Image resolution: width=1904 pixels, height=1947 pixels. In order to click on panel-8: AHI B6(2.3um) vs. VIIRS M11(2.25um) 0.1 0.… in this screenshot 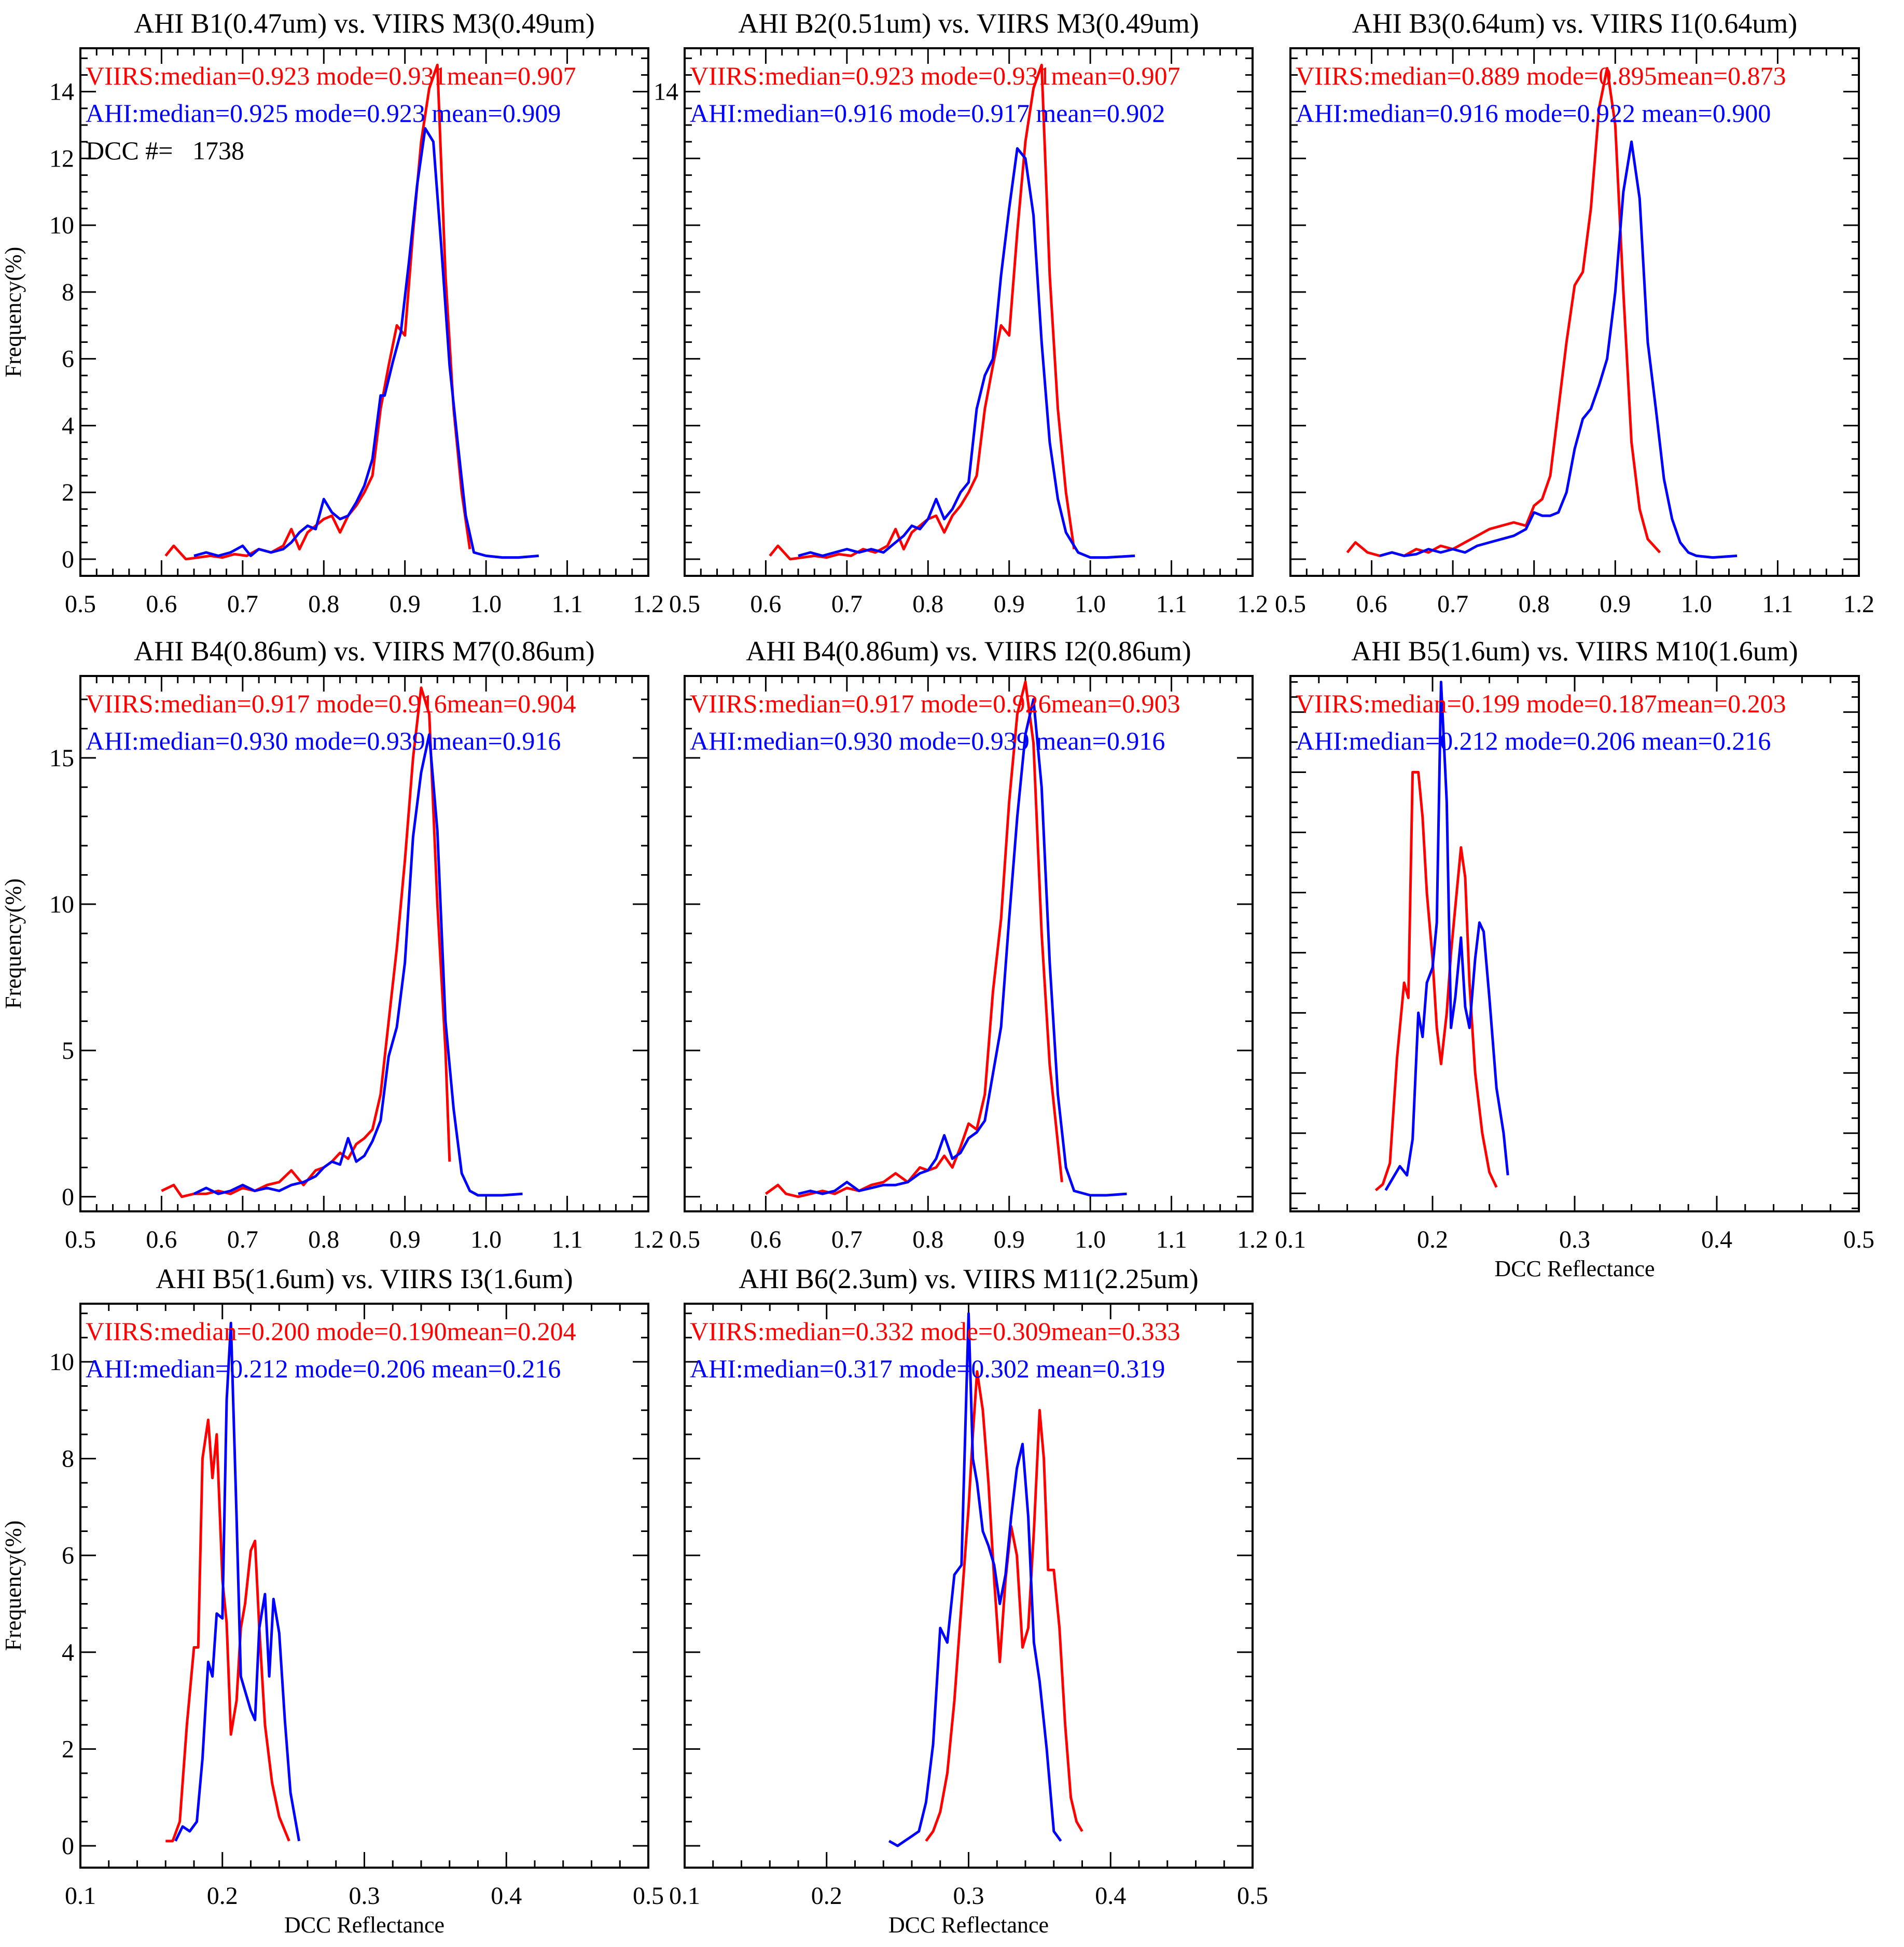, I will do `click(969, 1600)`.